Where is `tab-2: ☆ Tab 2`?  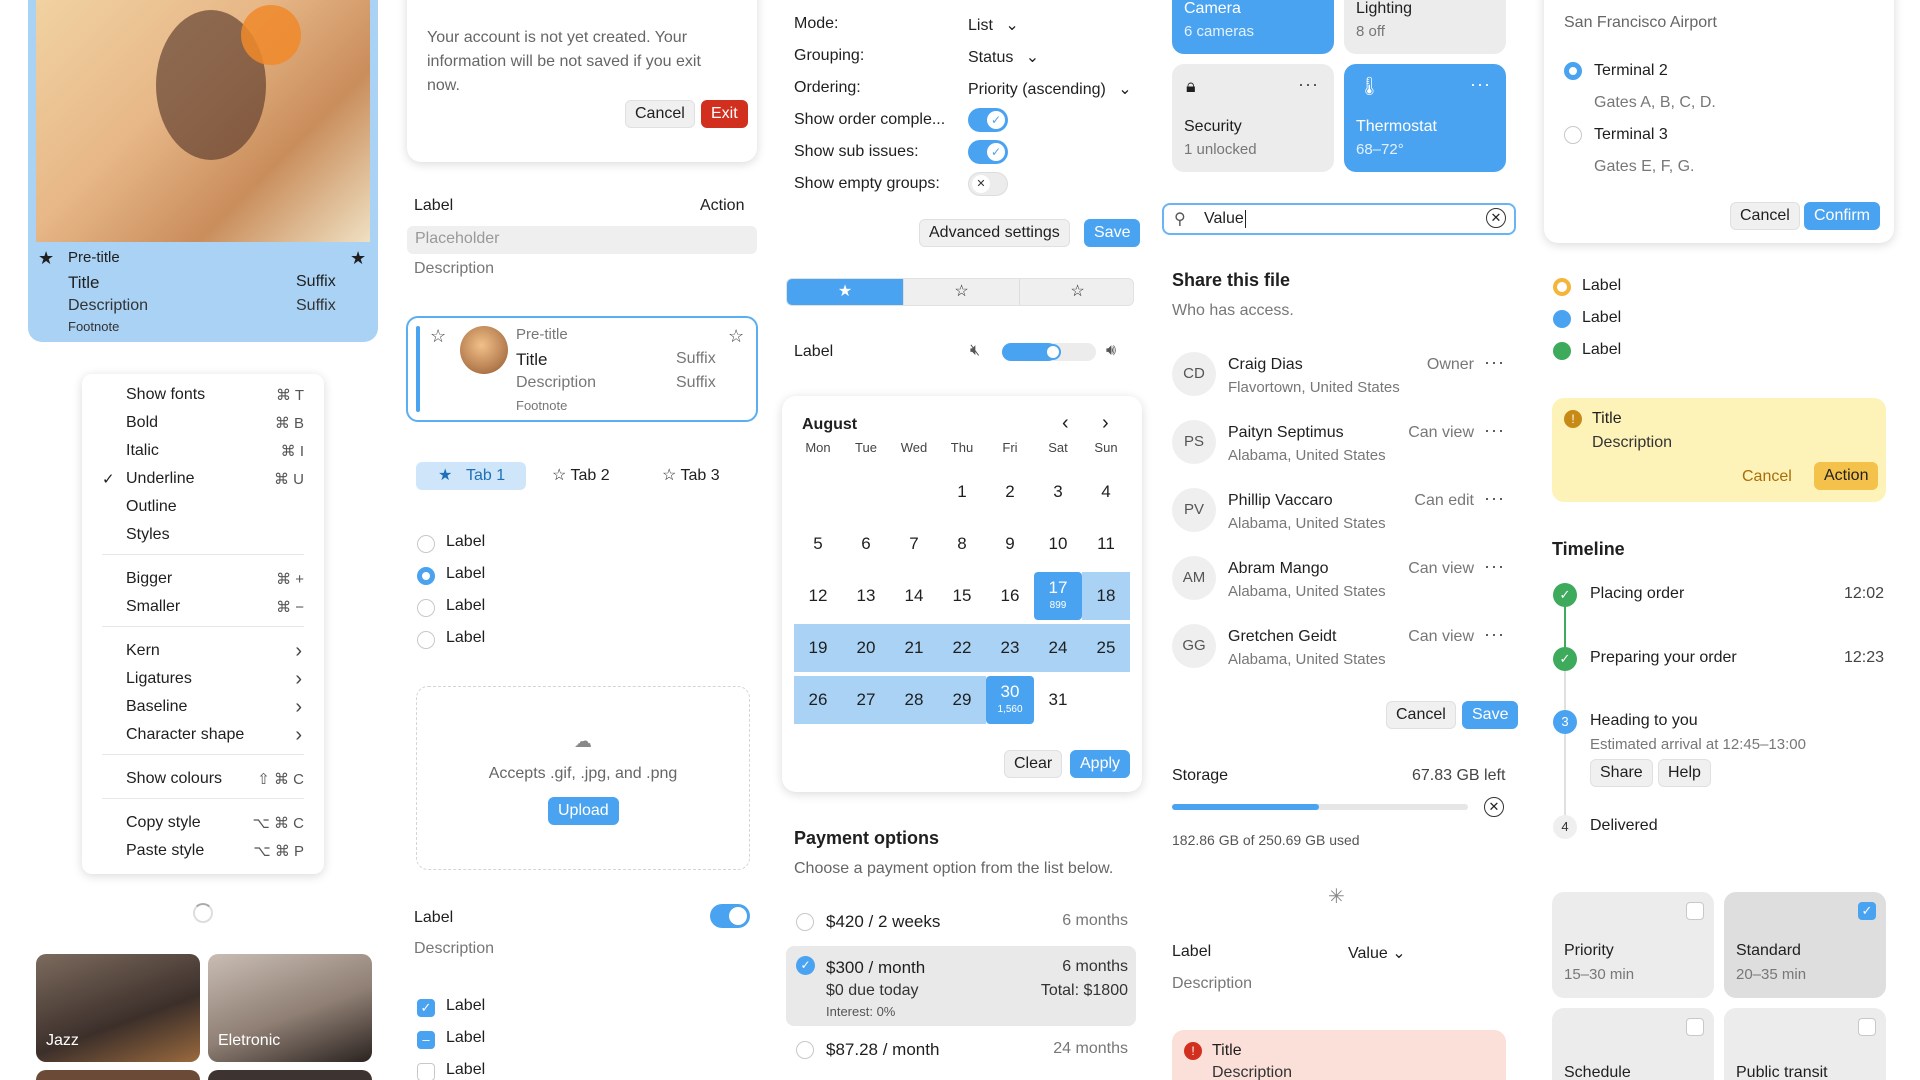 tab-2: ☆ Tab 2 is located at coordinates (581, 475).